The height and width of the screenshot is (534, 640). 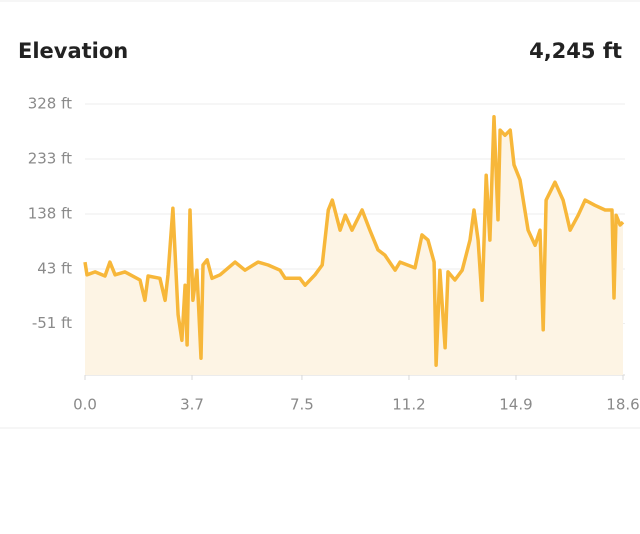 What do you see at coordinates (515, 405) in the screenshot?
I see `x-tick-label: 14.9` at bounding box center [515, 405].